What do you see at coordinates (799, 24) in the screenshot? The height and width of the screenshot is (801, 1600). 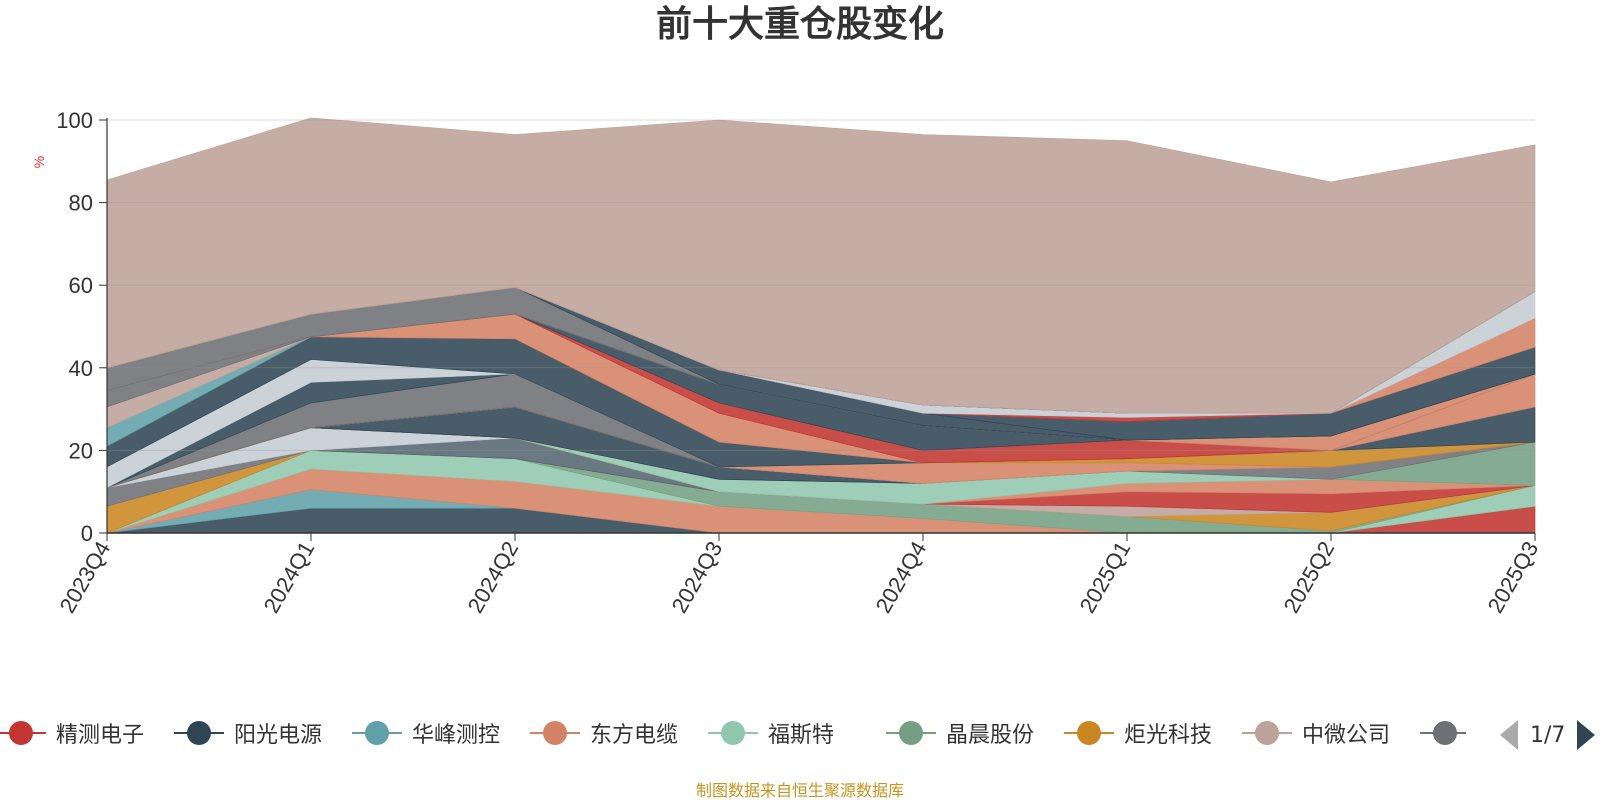 I see `chart-title: 前十大重仓股变化` at bounding box center [799, 24].